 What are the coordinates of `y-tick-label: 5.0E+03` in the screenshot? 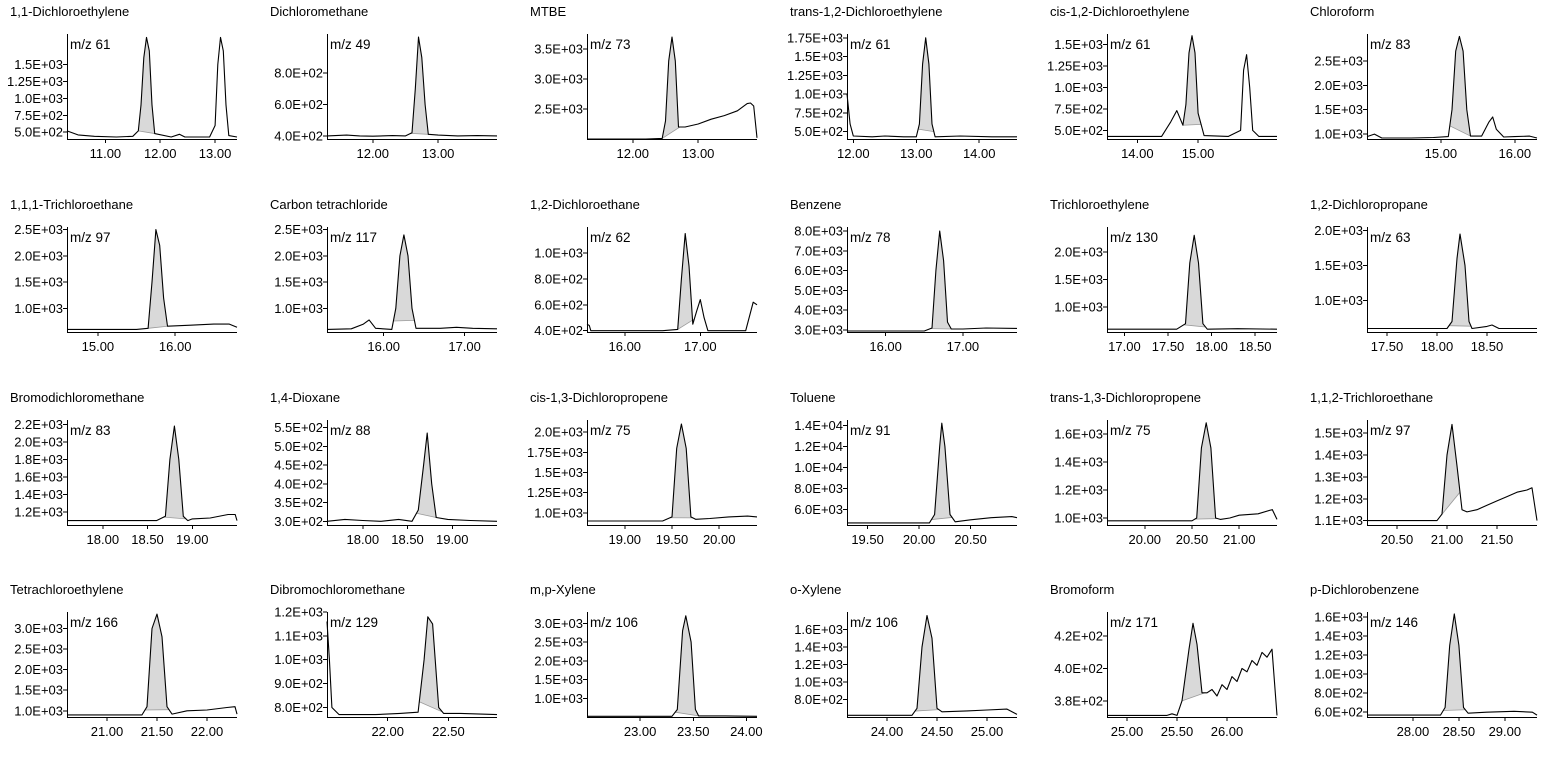 It's located at (818, 290).